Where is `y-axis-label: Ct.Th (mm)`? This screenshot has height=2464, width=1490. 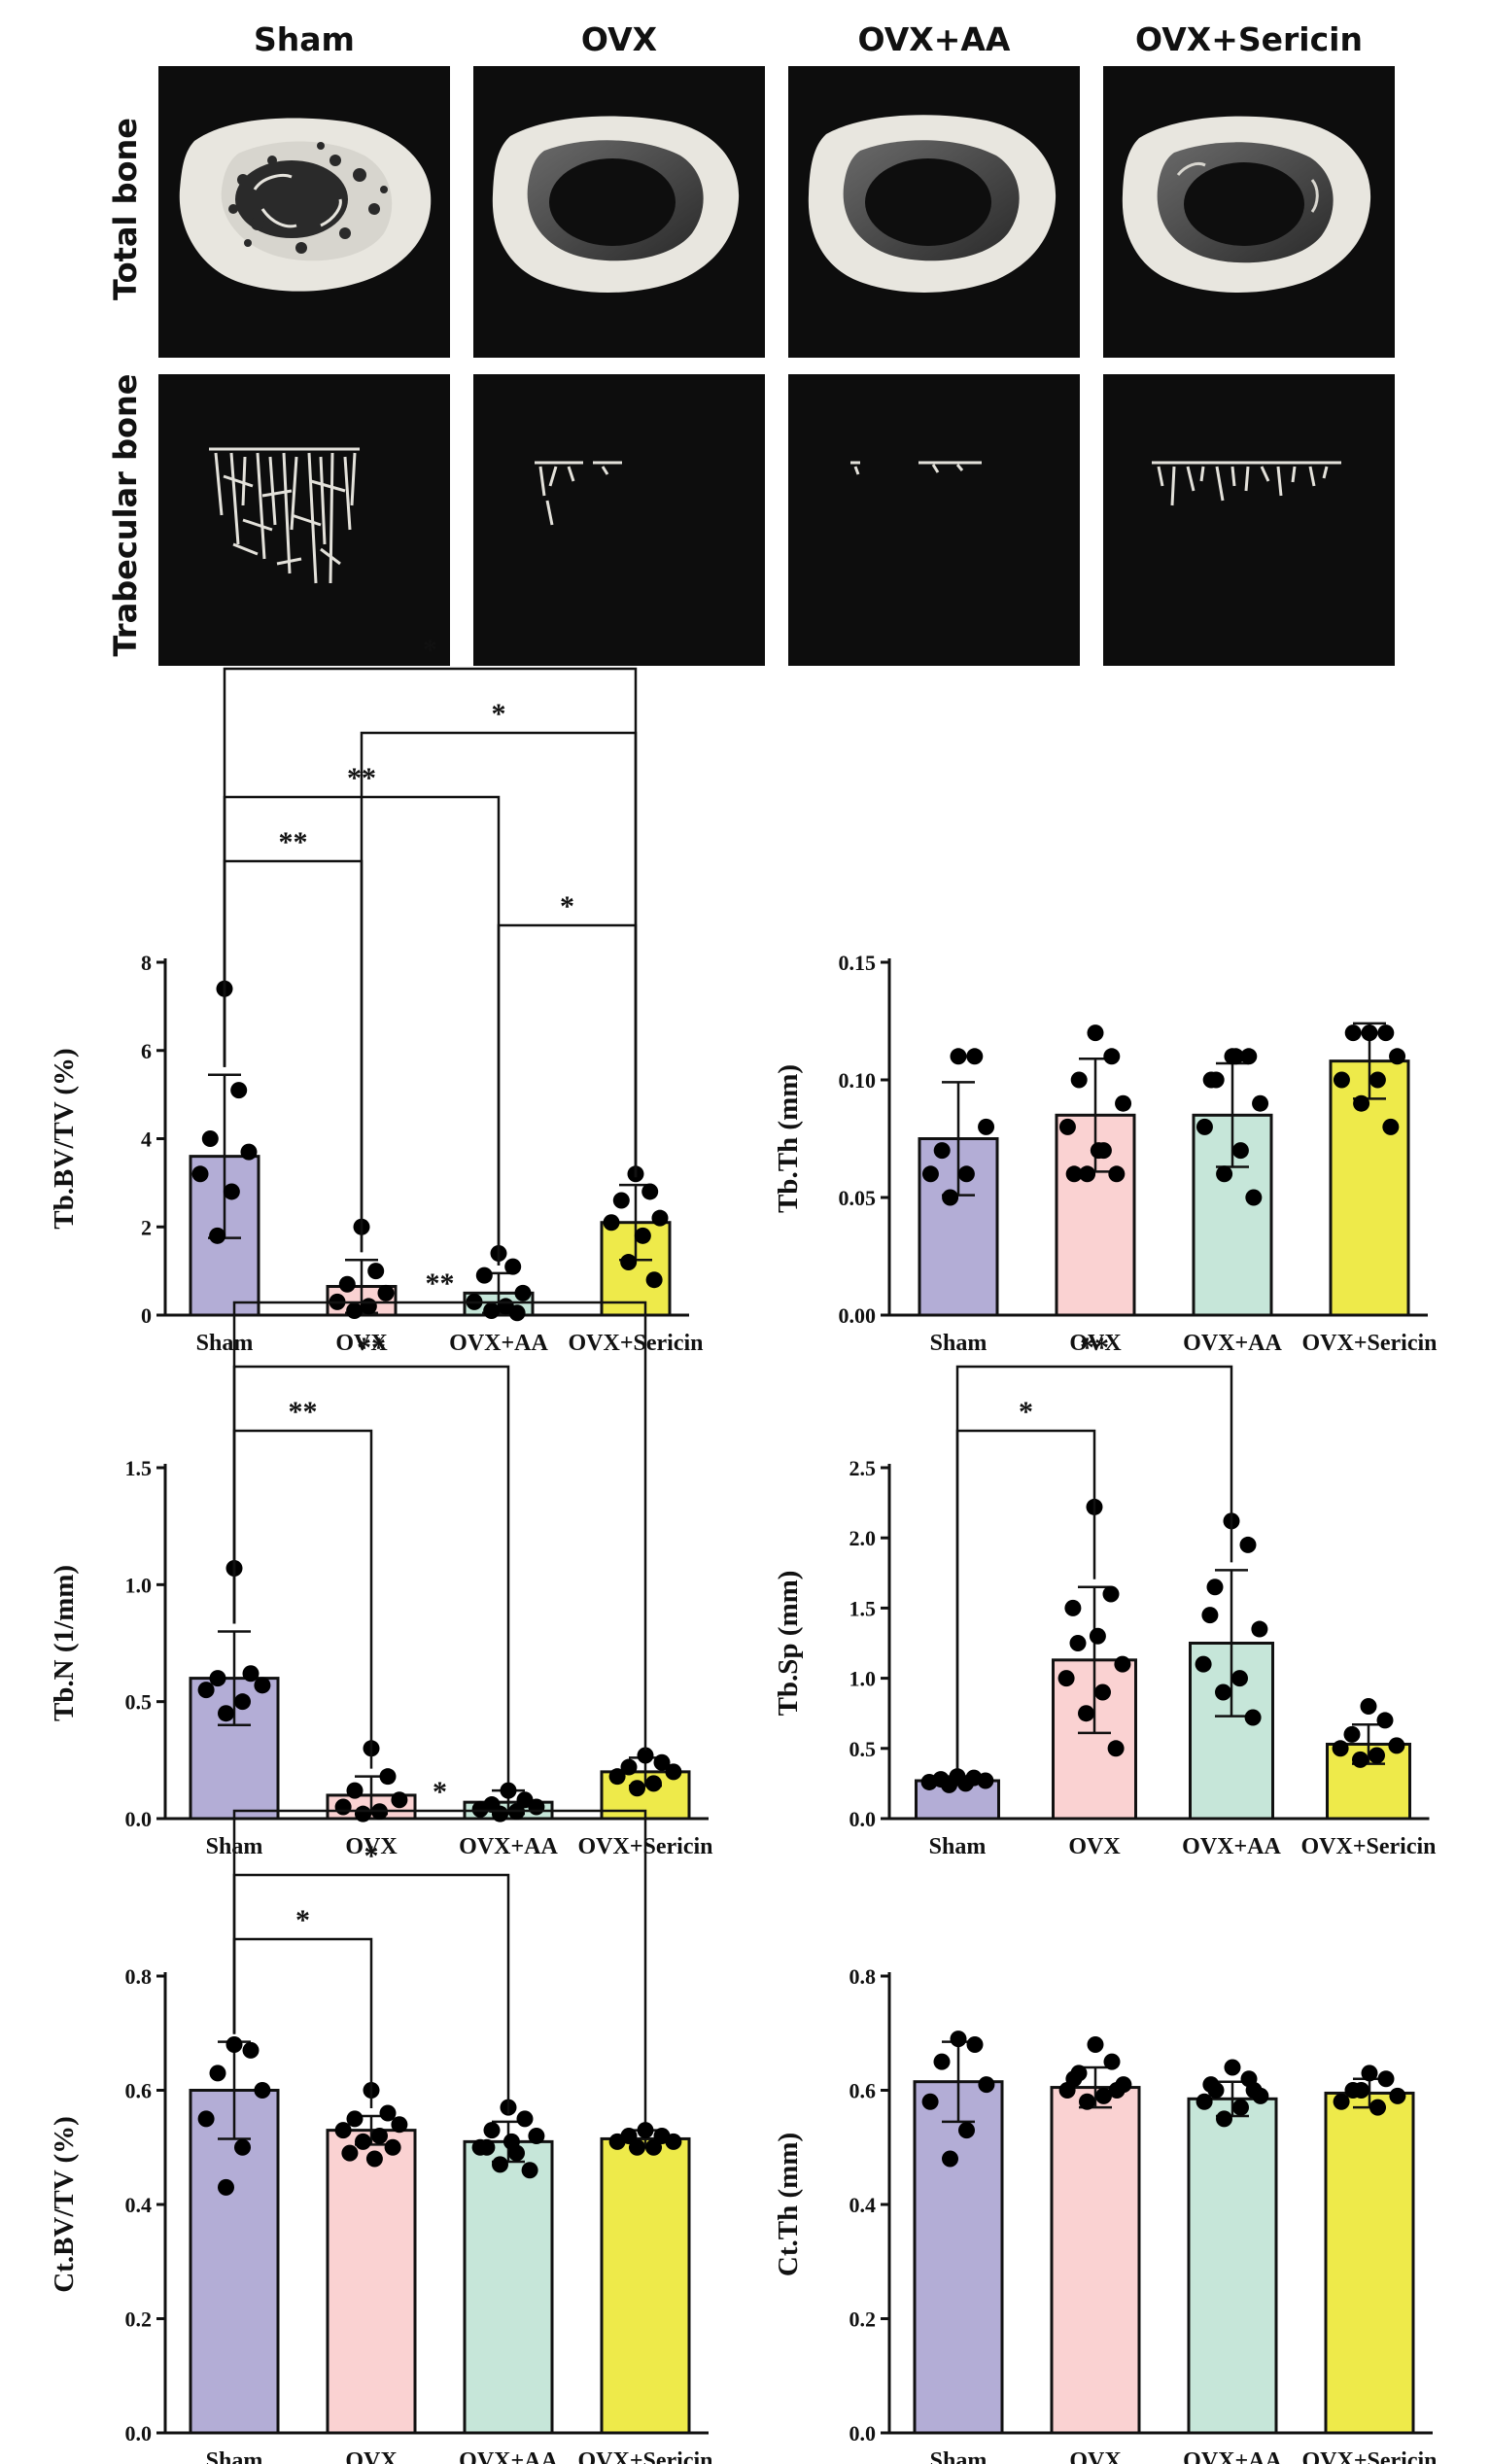
y-axis-label: Ct.Th (mm) is located at coordinates (788, 2205).